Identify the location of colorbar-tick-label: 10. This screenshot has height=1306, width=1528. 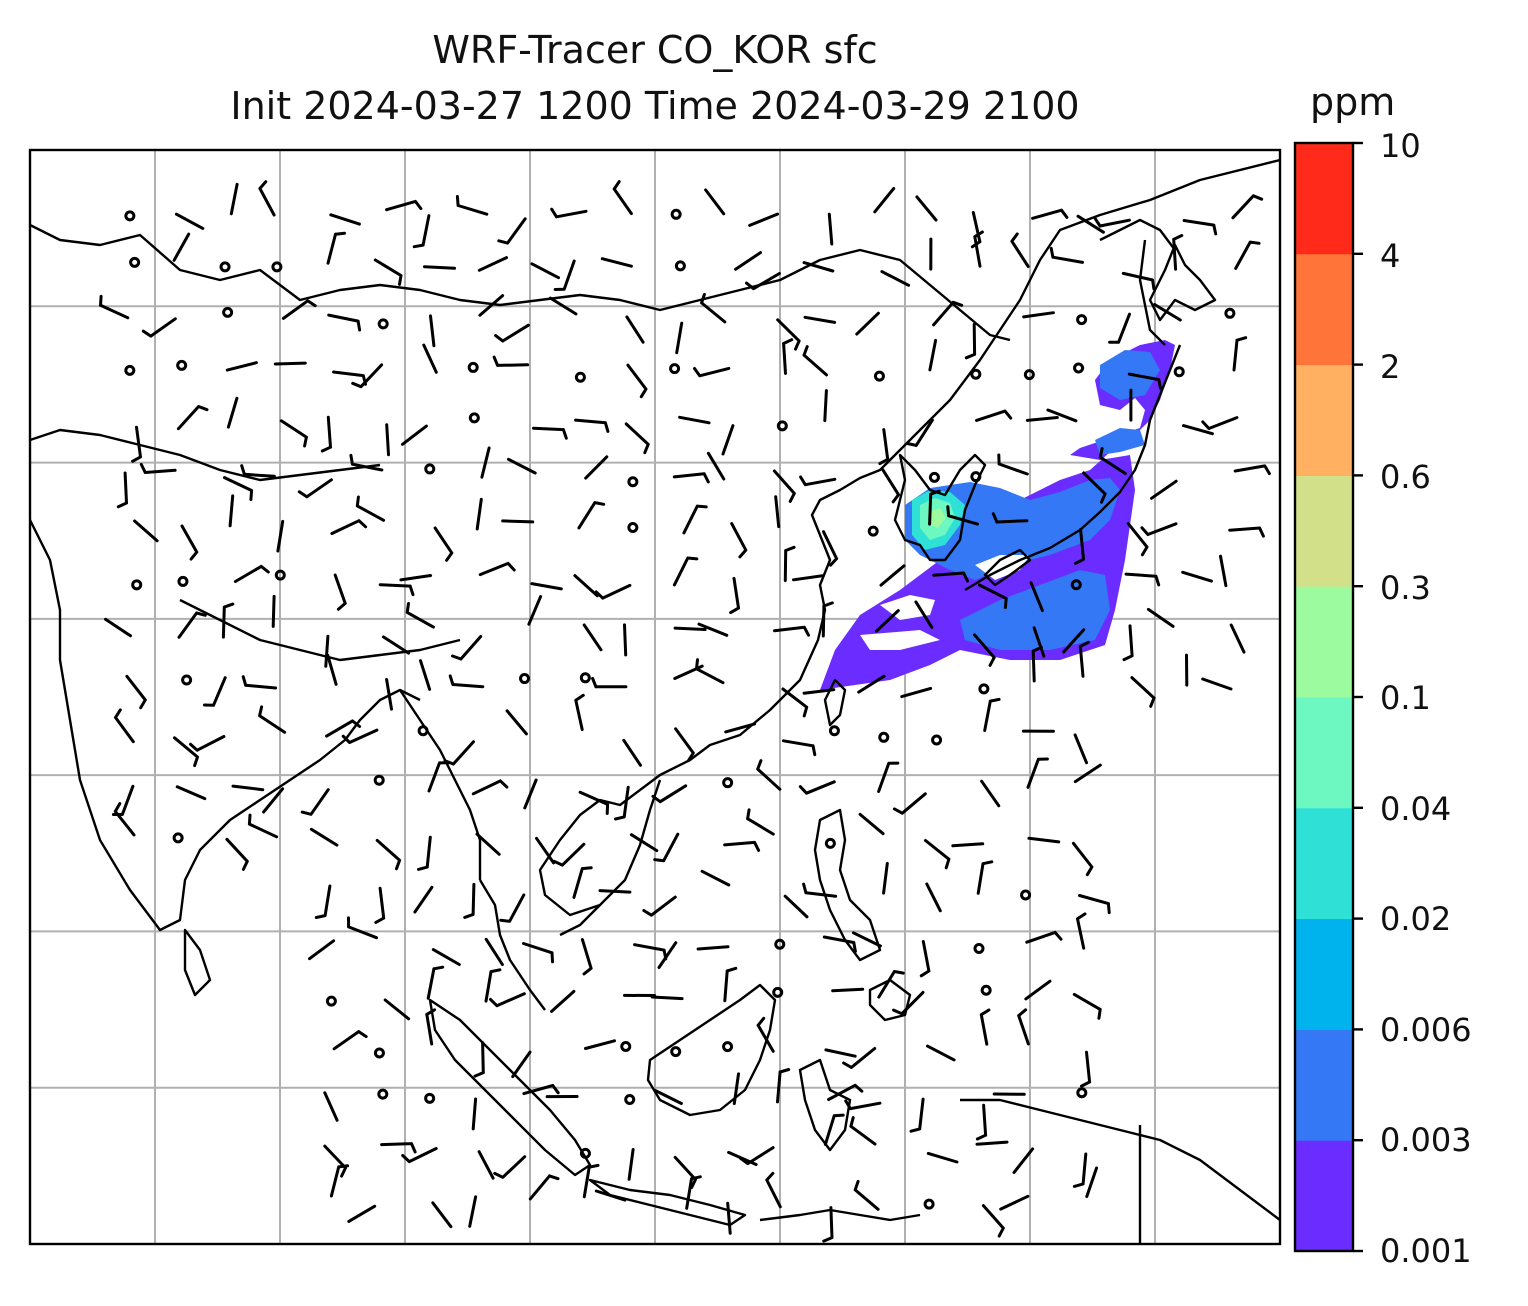
(1400, 146).